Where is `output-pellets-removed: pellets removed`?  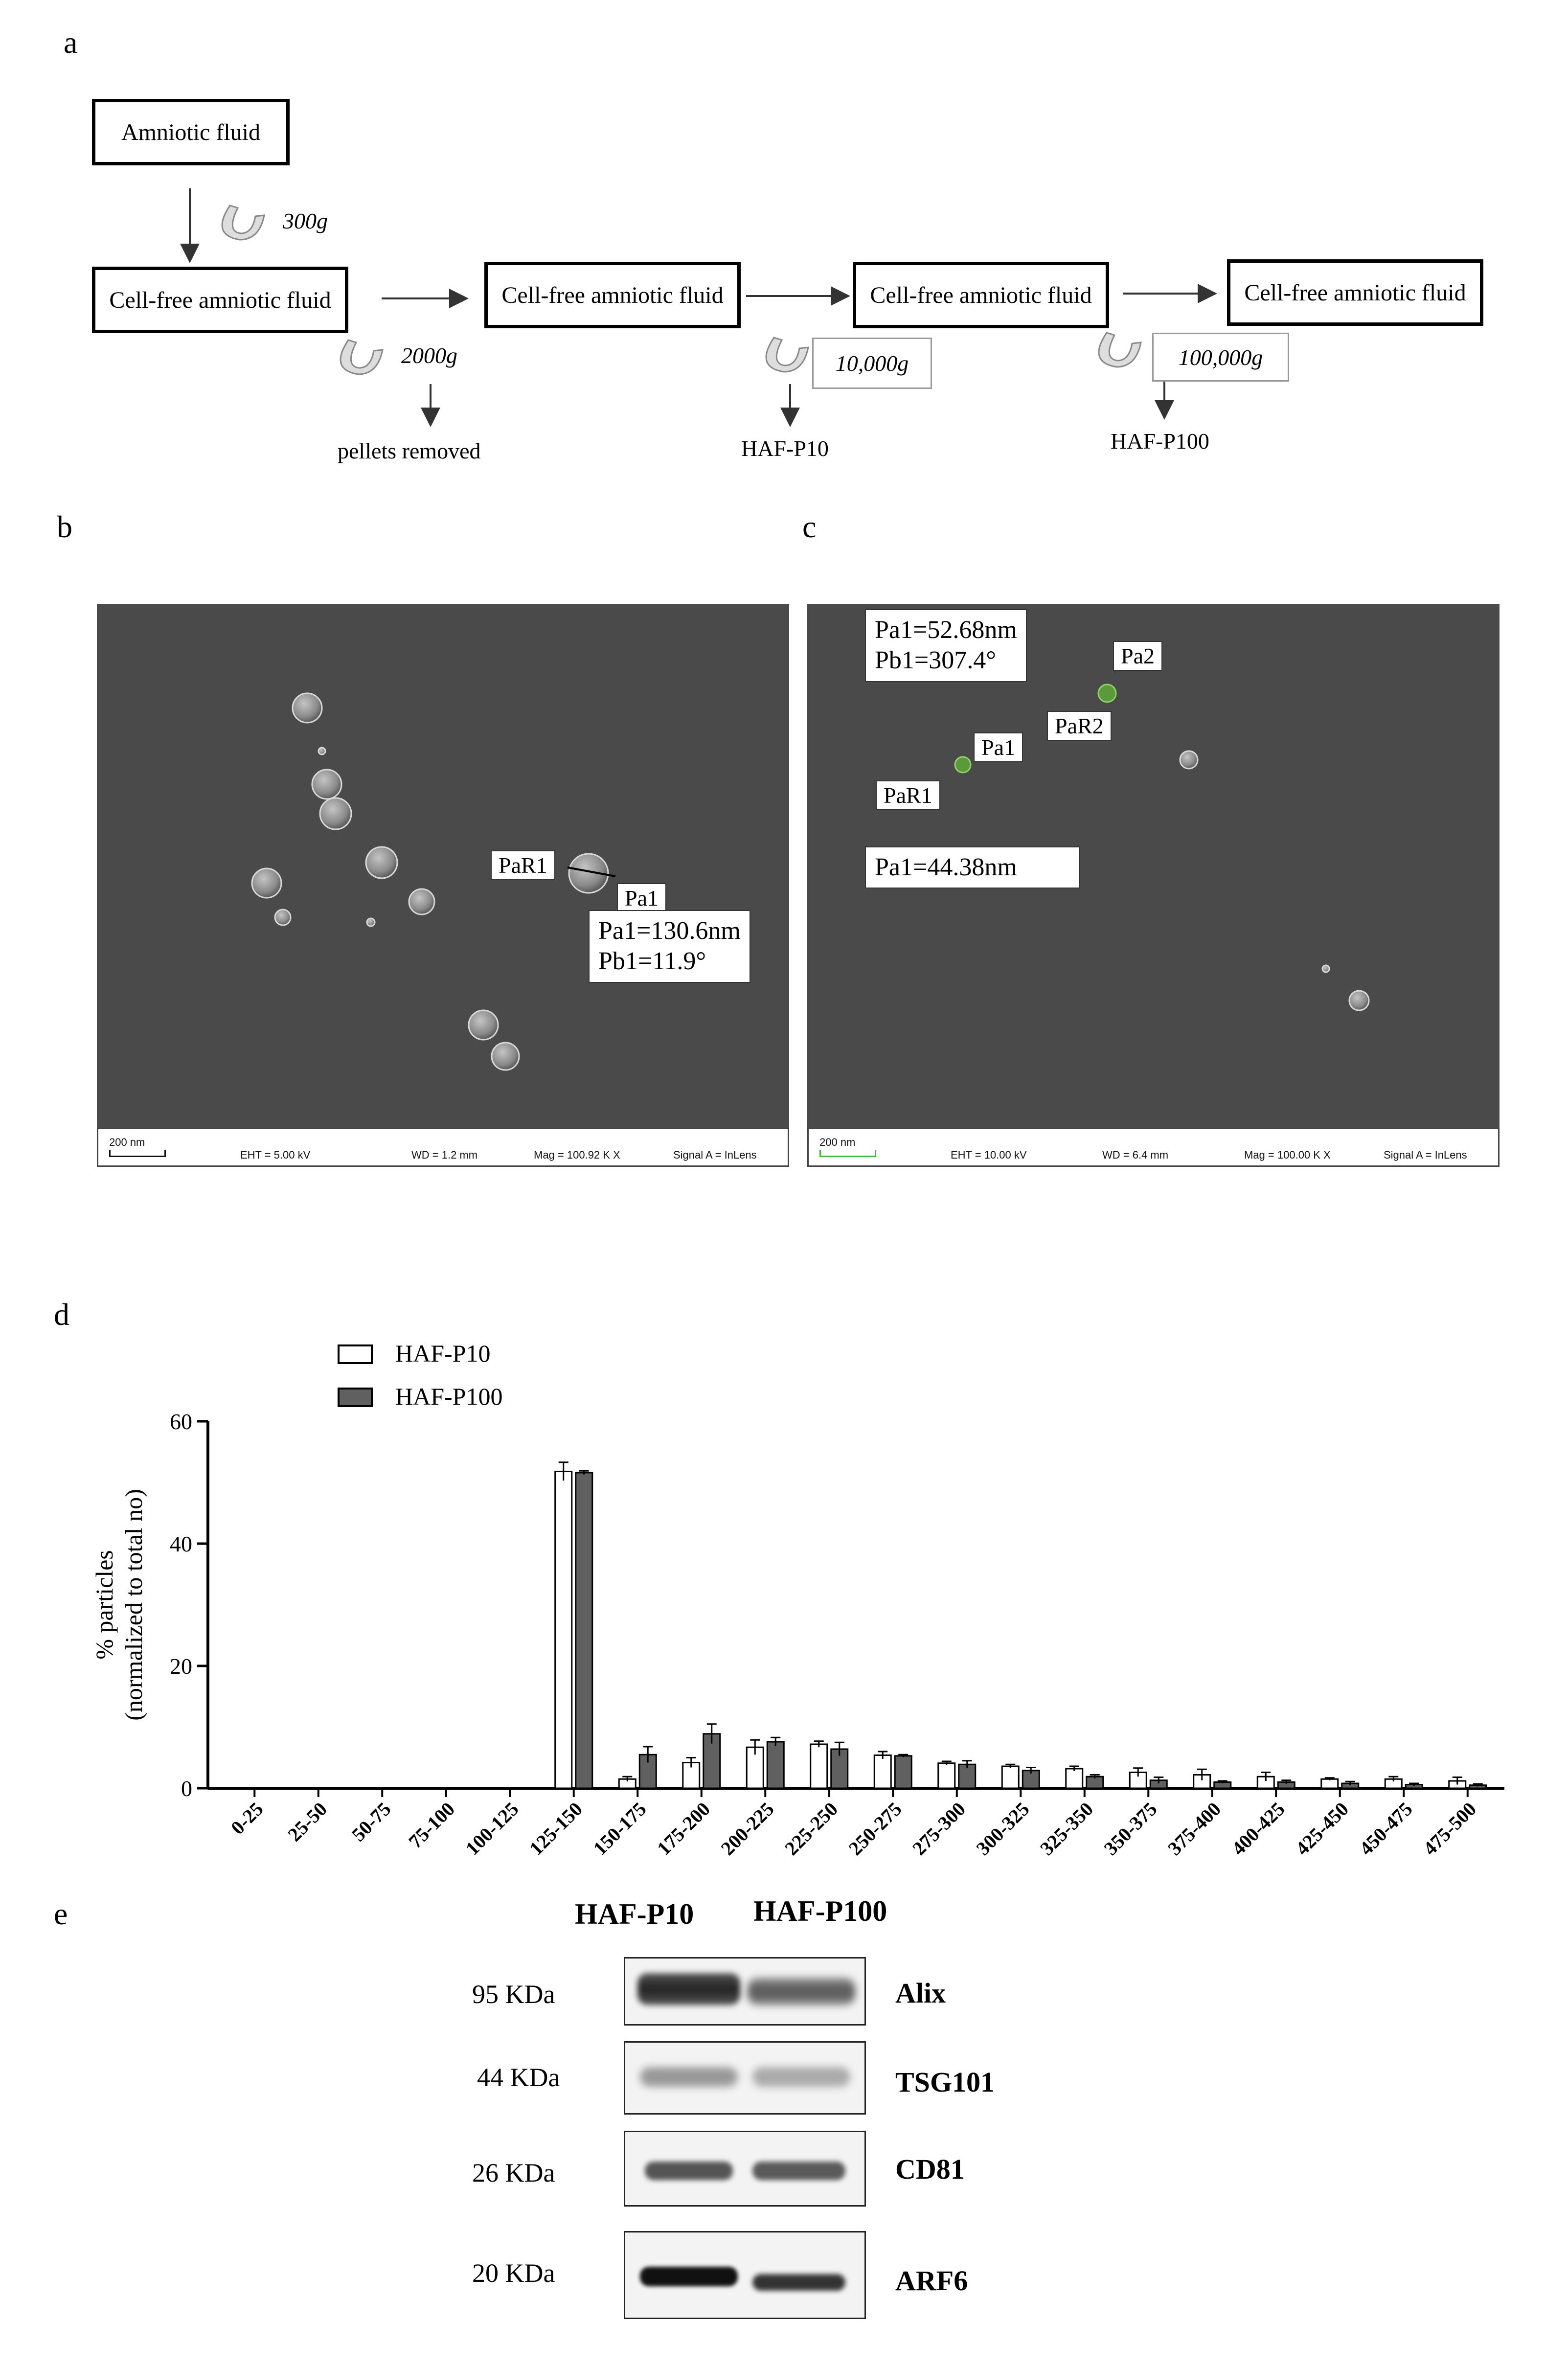
output-pellets-removed: pellets removed is located at coordinates (409, 451).